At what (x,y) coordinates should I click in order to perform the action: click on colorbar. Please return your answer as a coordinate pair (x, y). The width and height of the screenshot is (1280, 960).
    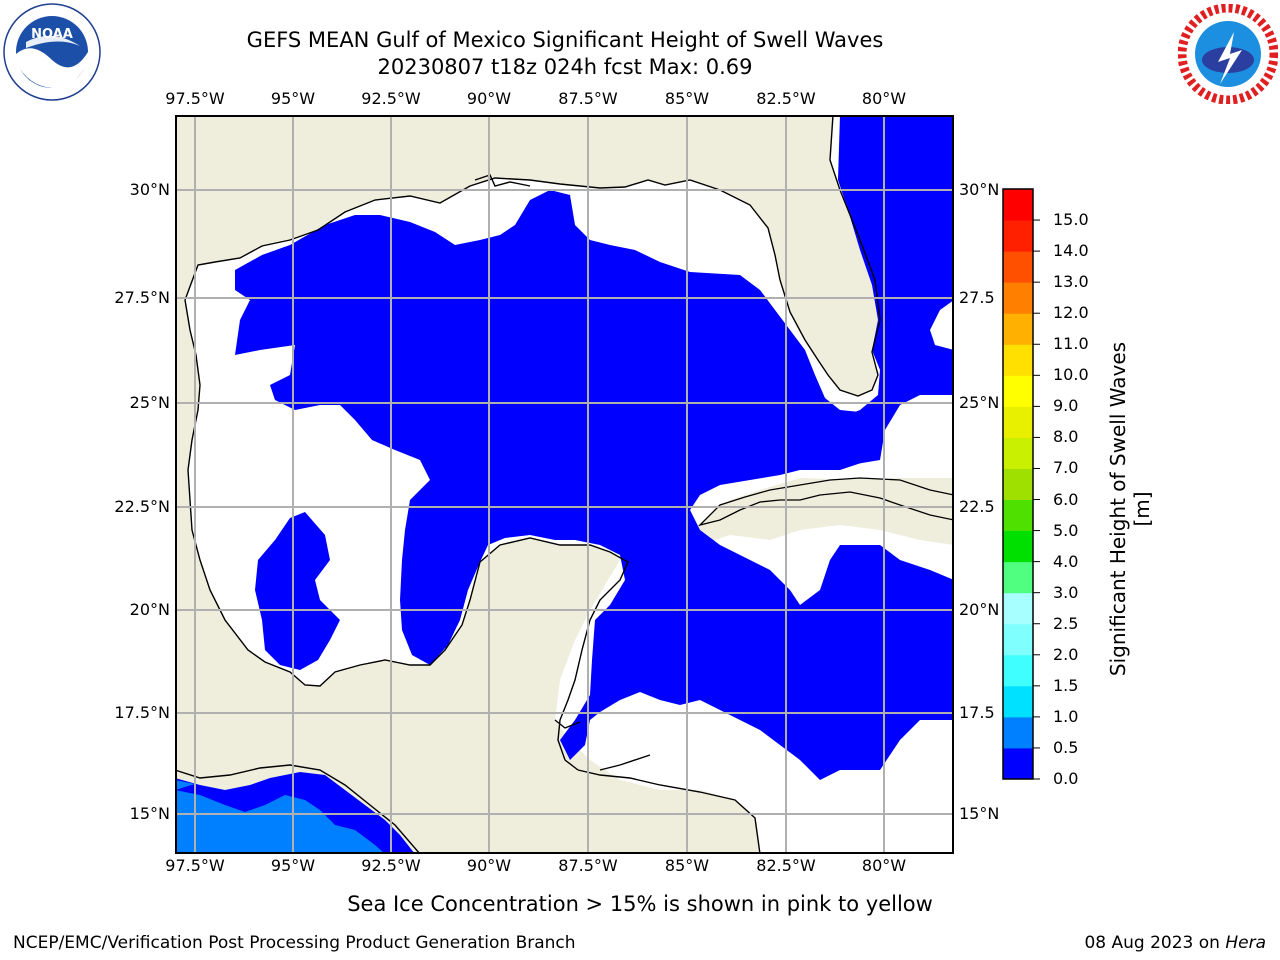
    Looking at the image, I should click on (1021, 484).